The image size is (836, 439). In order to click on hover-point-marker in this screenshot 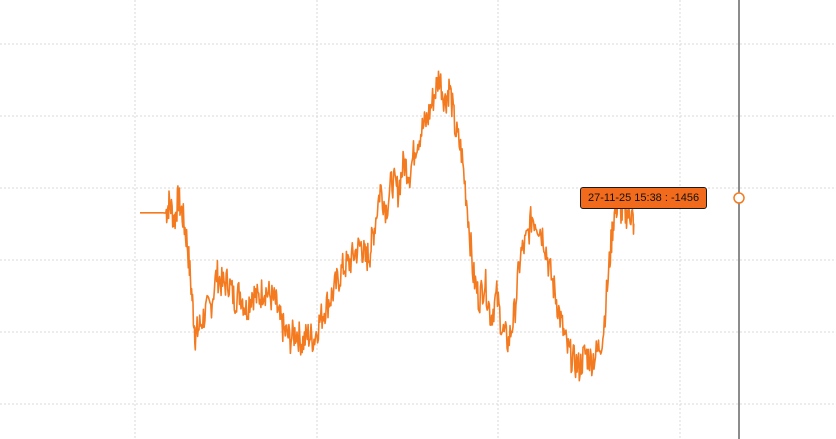, I will do `click(739, 198)`.